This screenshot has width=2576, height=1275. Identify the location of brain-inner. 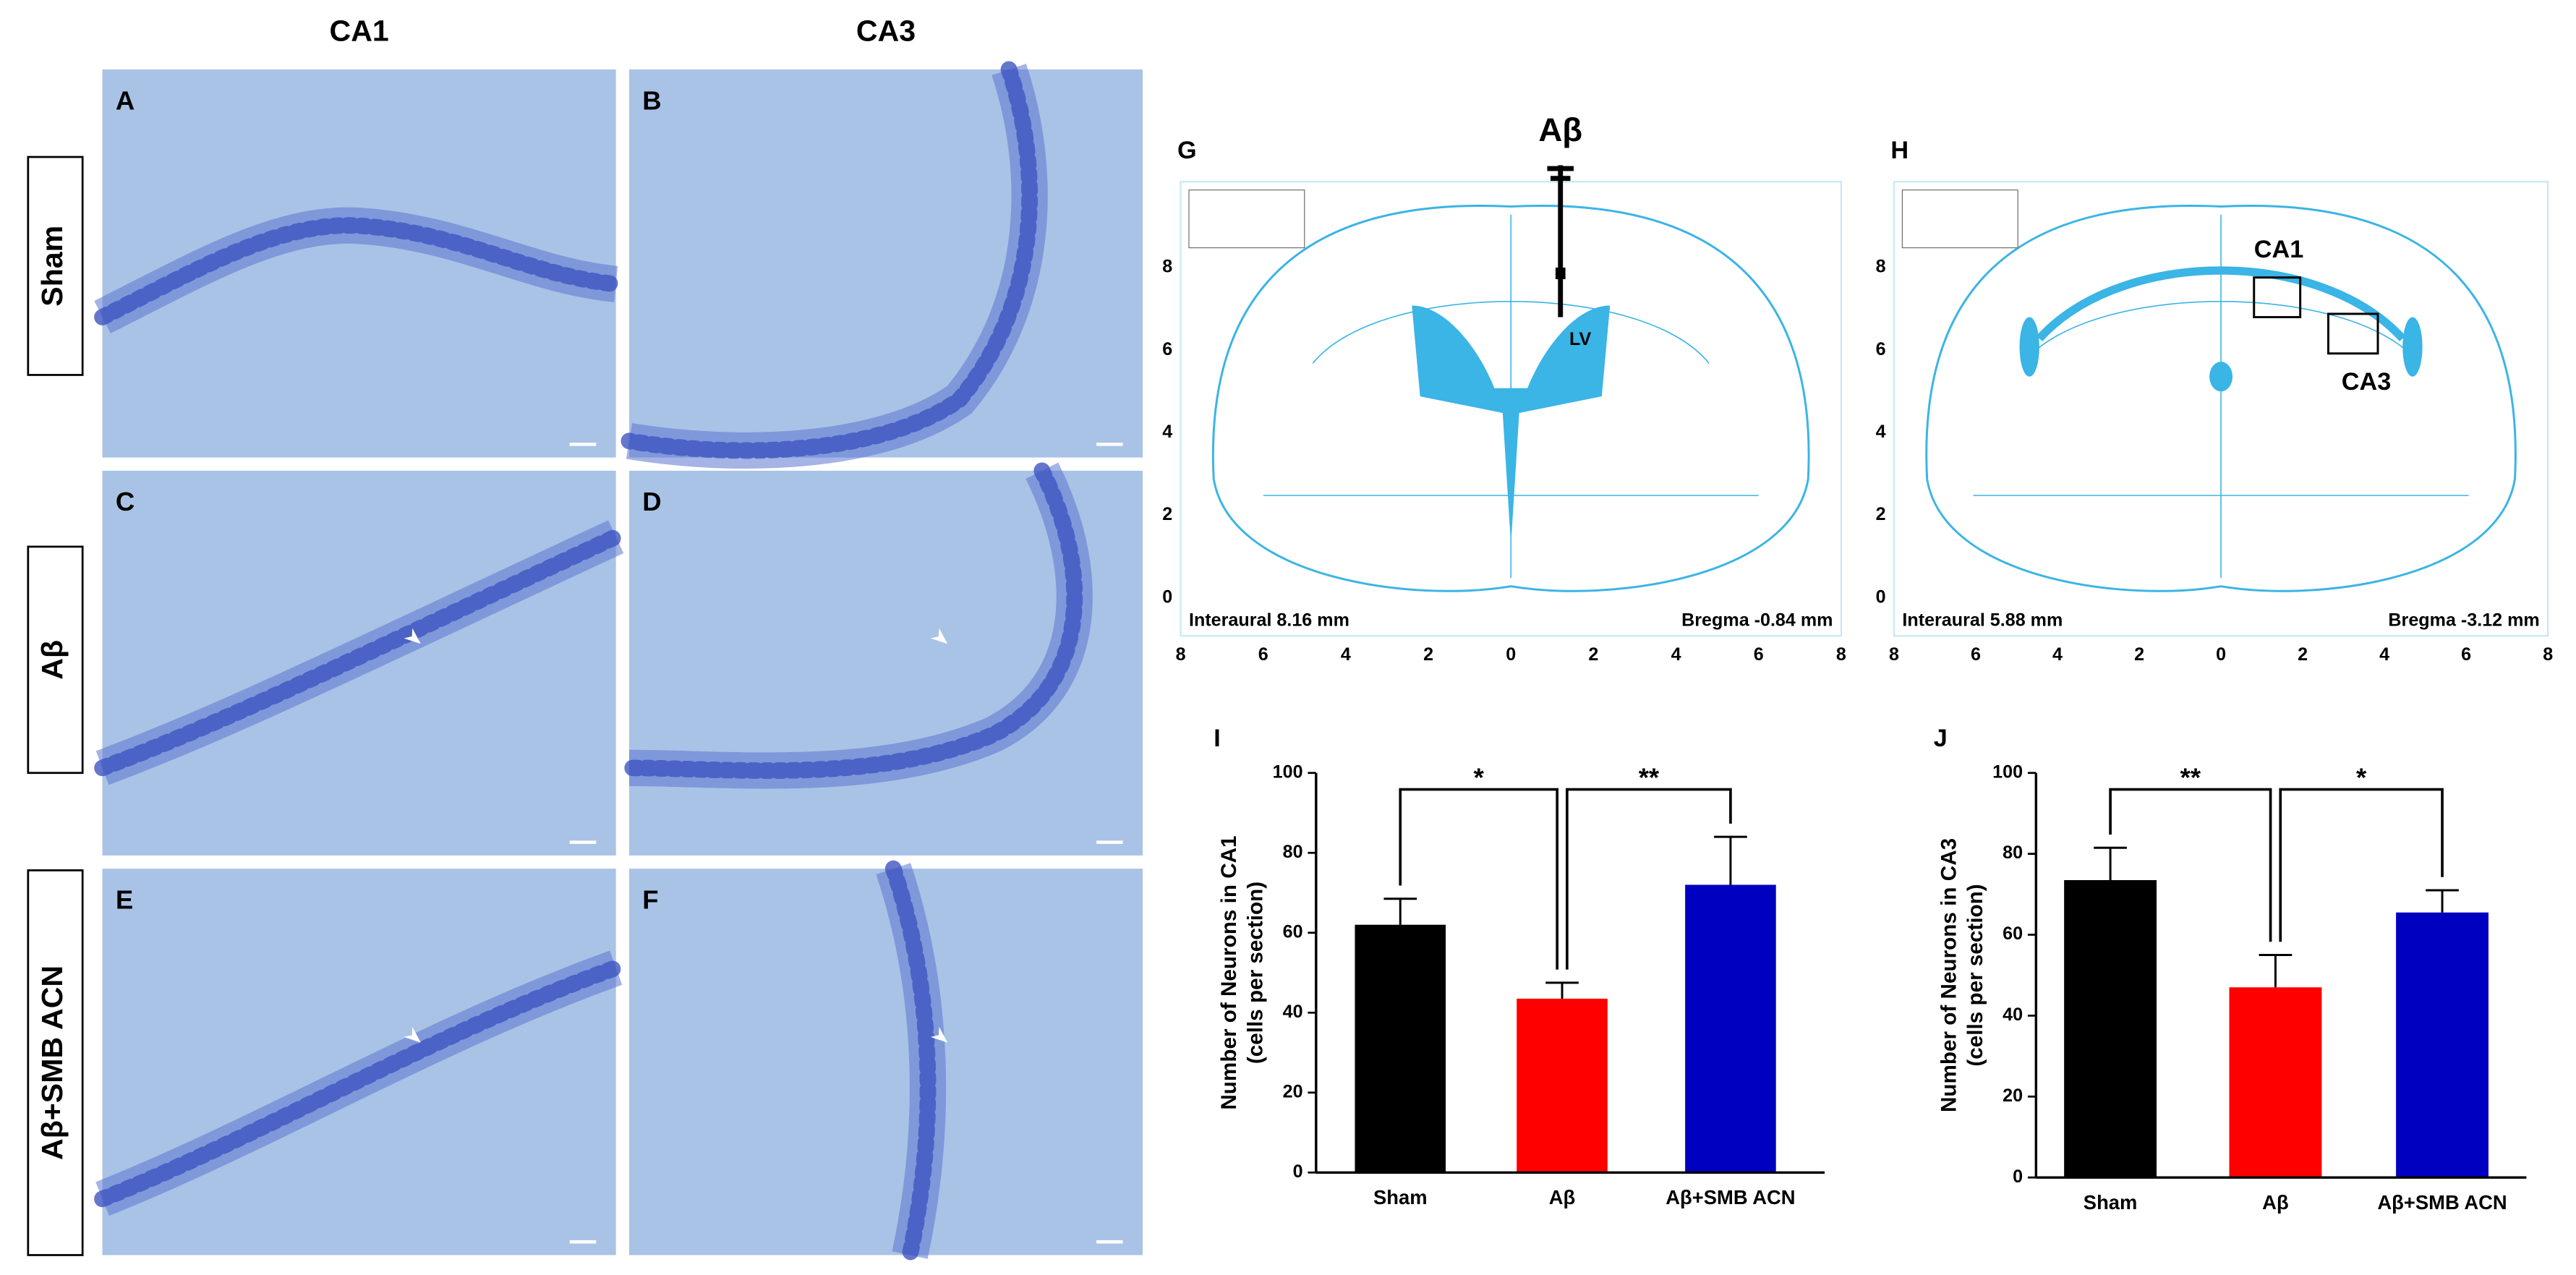
(2221, 396).